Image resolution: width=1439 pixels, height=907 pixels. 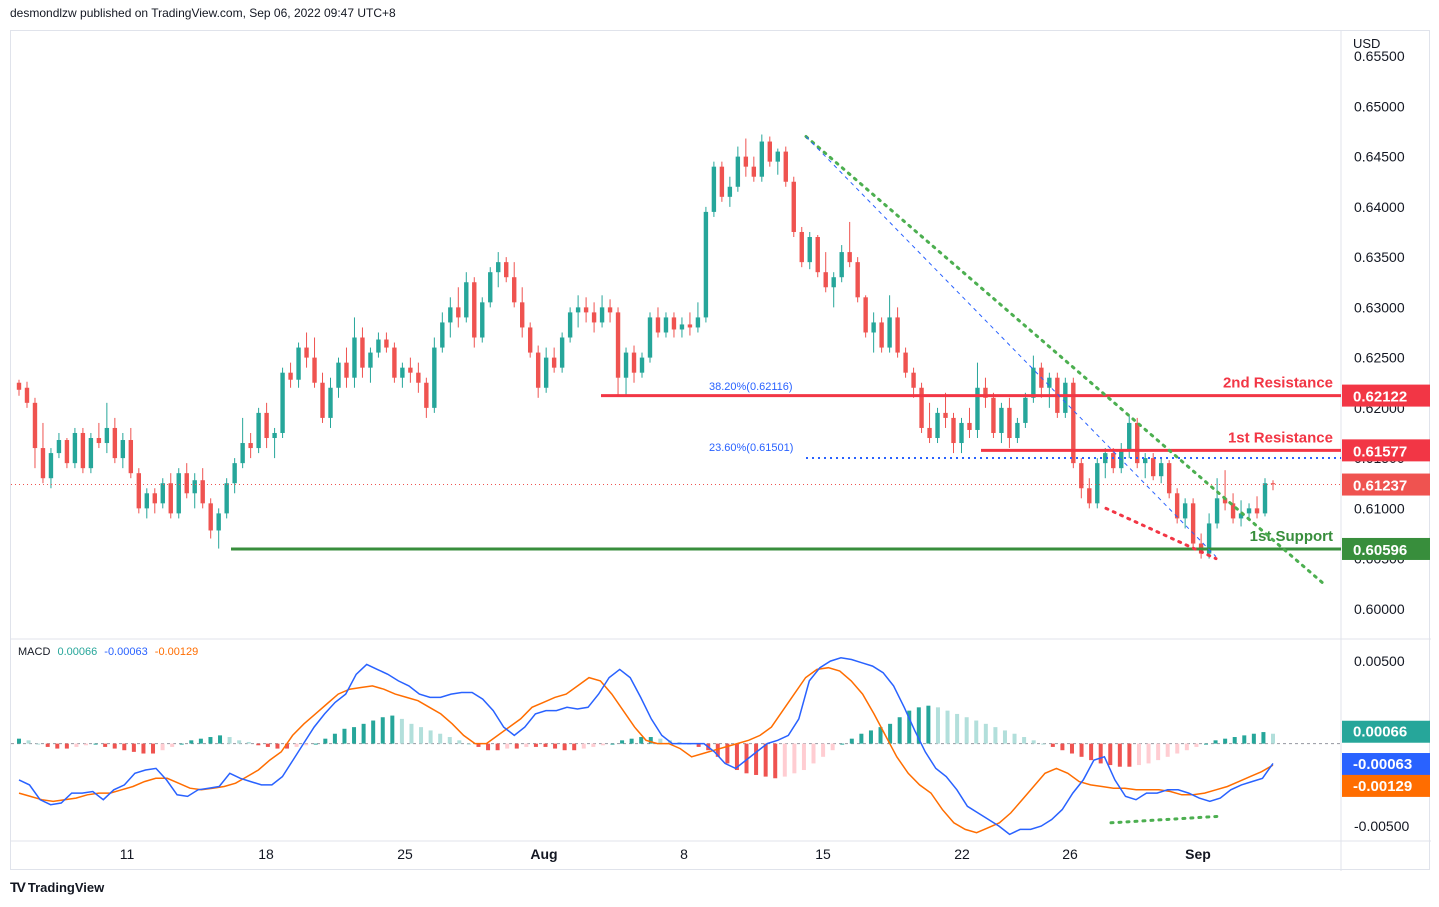 What do you see at coordinates (751, 387) in the screenshot?
I see `fib-label-38: 38.20%(0.62116)` at bounding box center [751, 387].